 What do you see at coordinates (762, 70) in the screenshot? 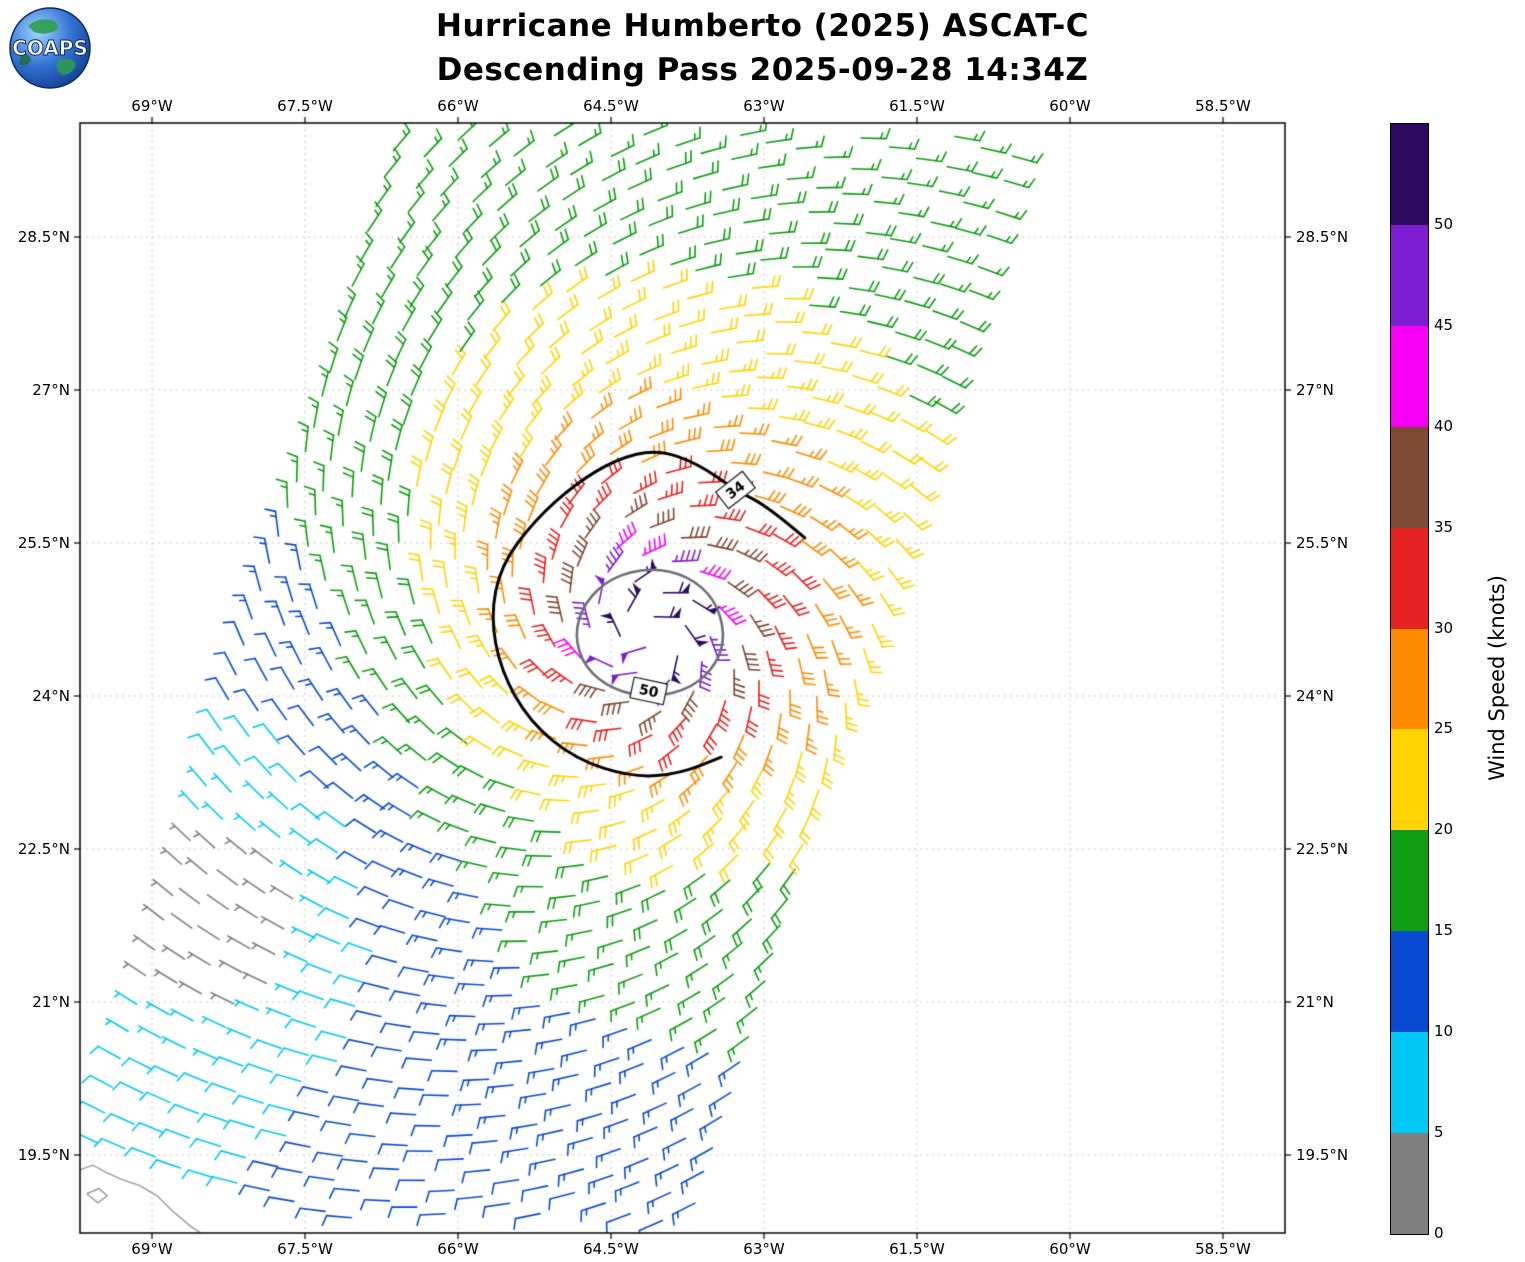
I see `chart-subtitle: Descending Pass 2025-09-28 14:34Z` at bounding box center [762, 70].